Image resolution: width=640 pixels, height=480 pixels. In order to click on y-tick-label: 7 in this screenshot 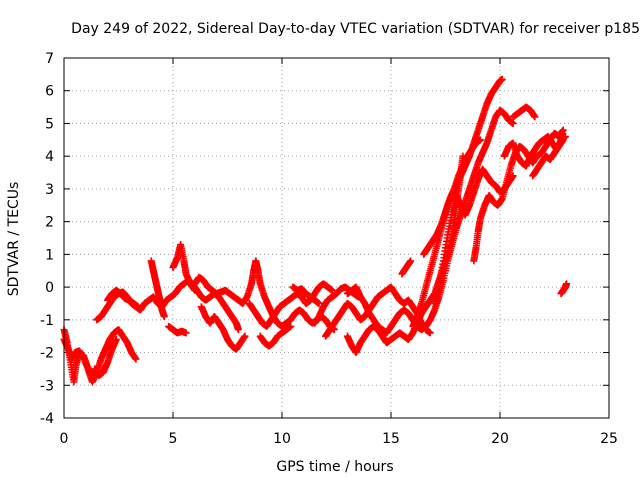, I will do `click(49, 59)`.